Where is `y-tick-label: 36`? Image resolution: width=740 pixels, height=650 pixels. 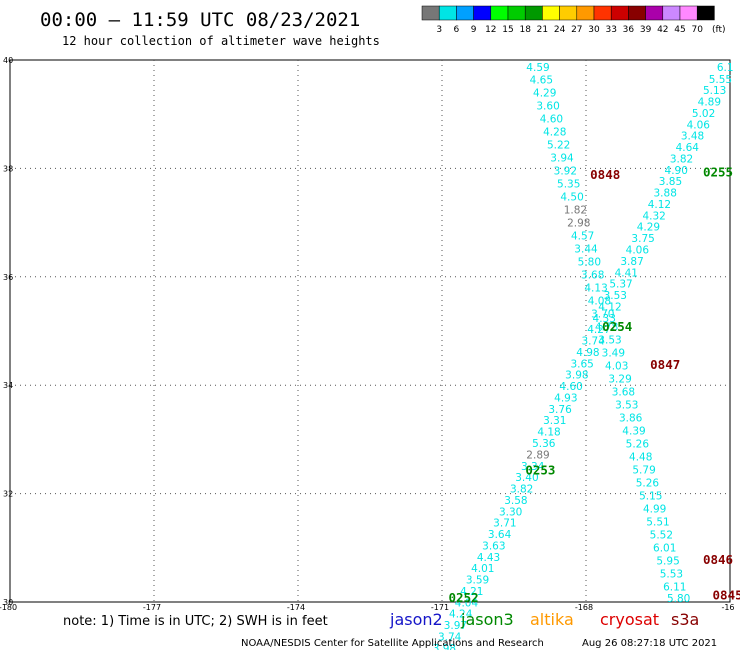 y-tick-label: 36 is located at coordinates (8, 277).